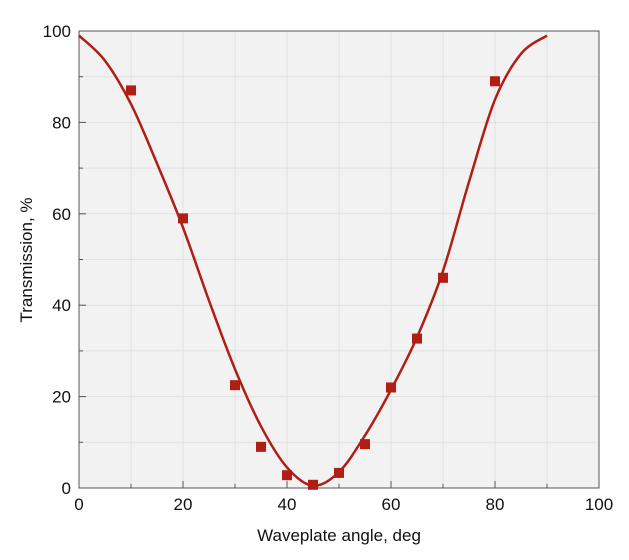 The height and width of the screenshot is (560, 629). Describe the element at coordinates (183, 504) in the screenshot. I see `x-tick-label: 20` at that location.